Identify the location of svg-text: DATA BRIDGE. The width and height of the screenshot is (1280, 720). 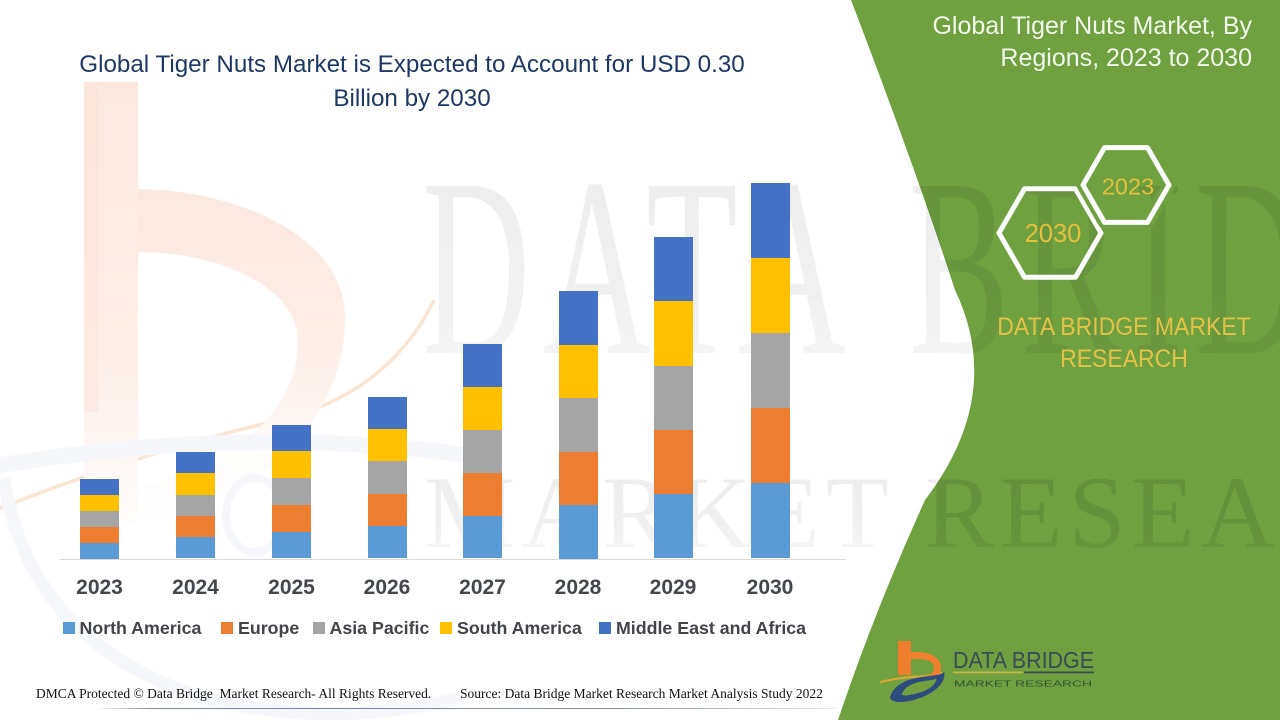
(1023, 660).